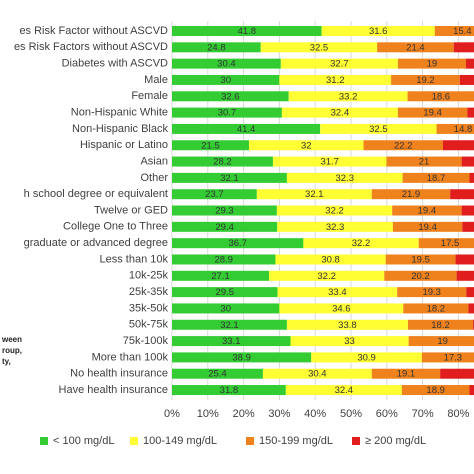  What do you see at coordinates (149, 325) in the screenshot?
I see `category-label: 50k-75k` at bounding box center [149, 325].